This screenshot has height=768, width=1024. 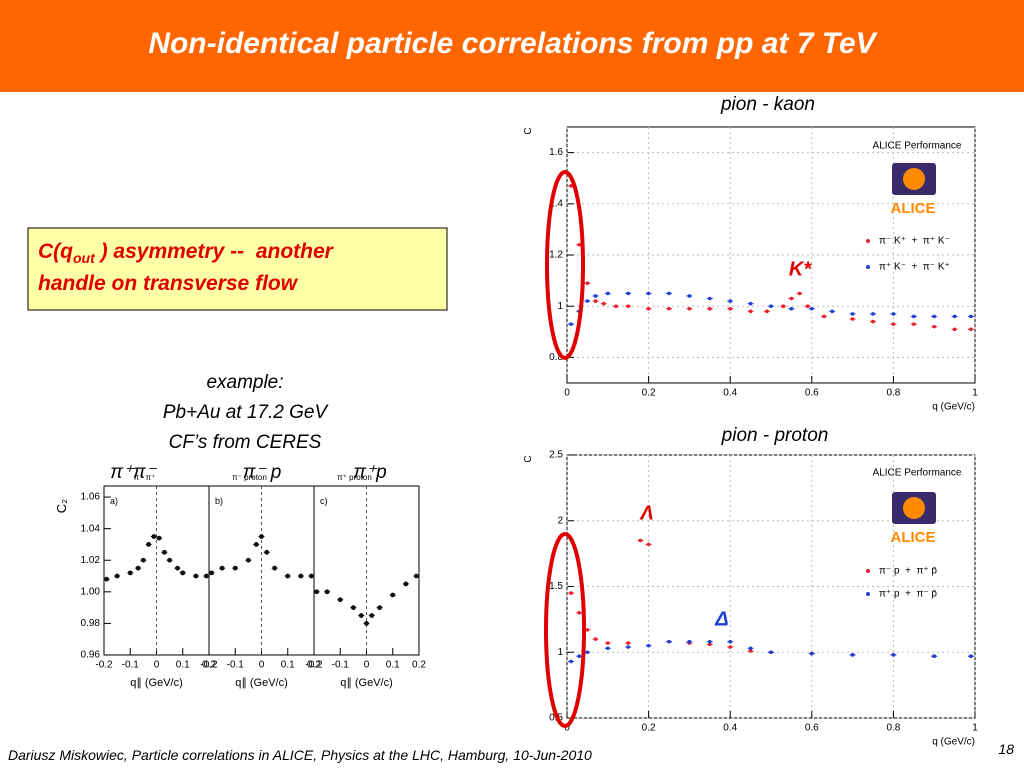 I want to click on example-line: Pb+Au at 17.2 GeV, so click(x=246, y=412).